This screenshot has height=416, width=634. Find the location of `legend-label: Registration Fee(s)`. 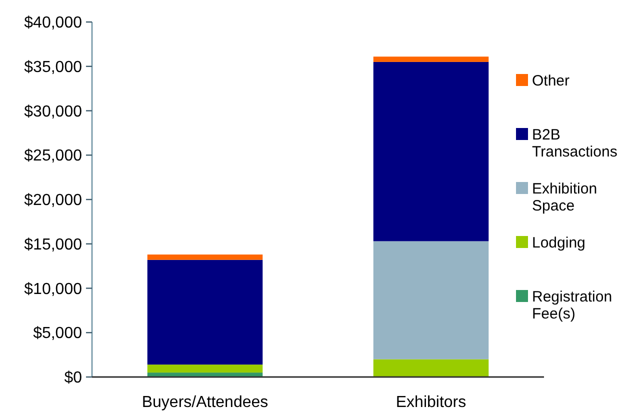

legend-label: Registration Fee(s) is located at coordinates (572, 305).